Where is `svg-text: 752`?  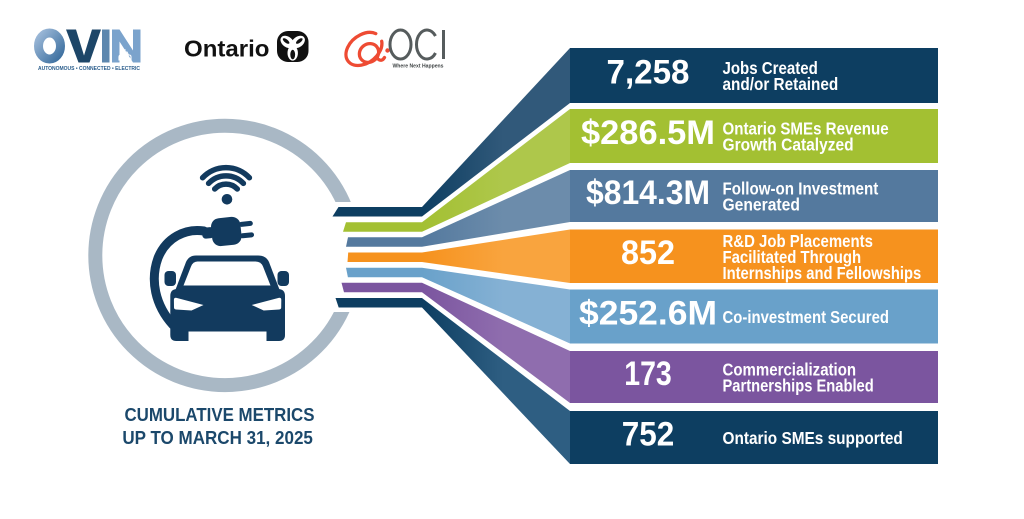
svg-text: 752 is located at coordinates (648, 435).